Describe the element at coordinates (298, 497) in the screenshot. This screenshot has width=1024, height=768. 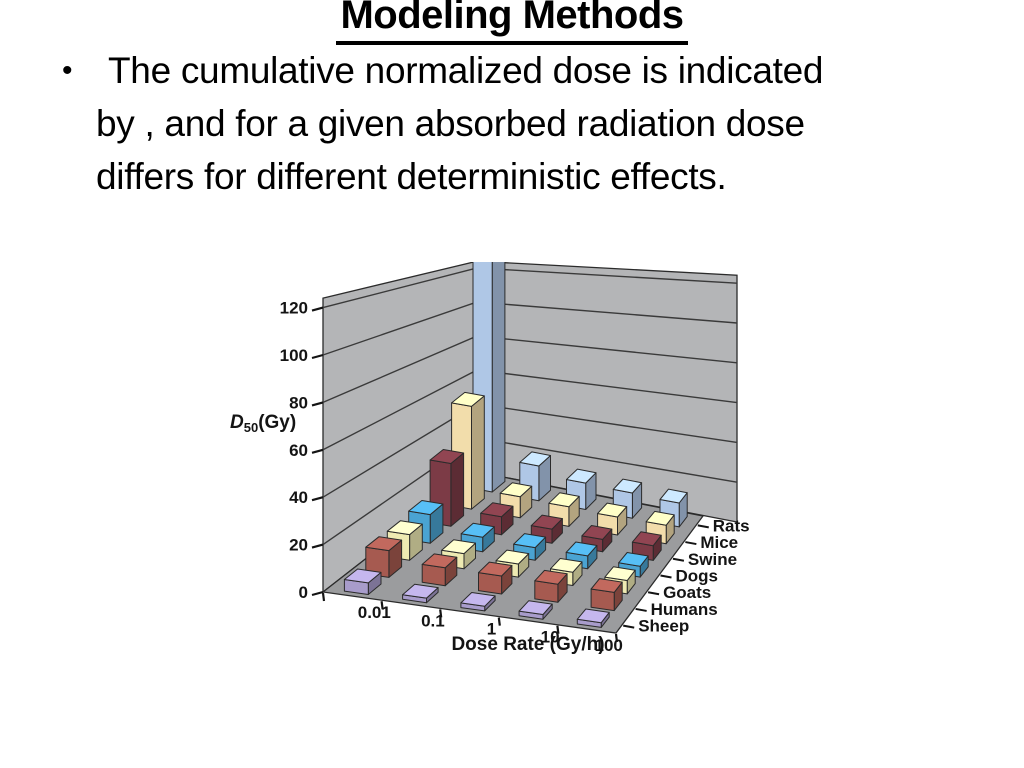
I see `y-tick-label-40: 40` at that location.